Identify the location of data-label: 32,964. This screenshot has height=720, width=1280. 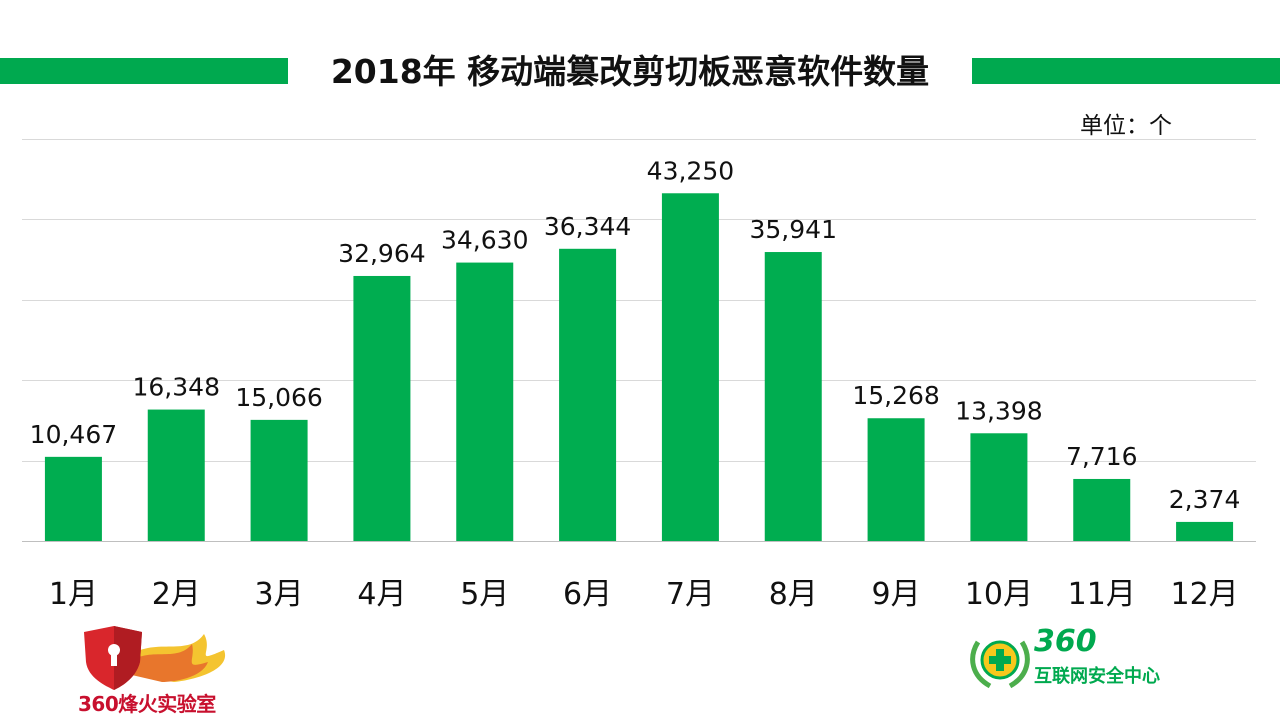
(381, 253).